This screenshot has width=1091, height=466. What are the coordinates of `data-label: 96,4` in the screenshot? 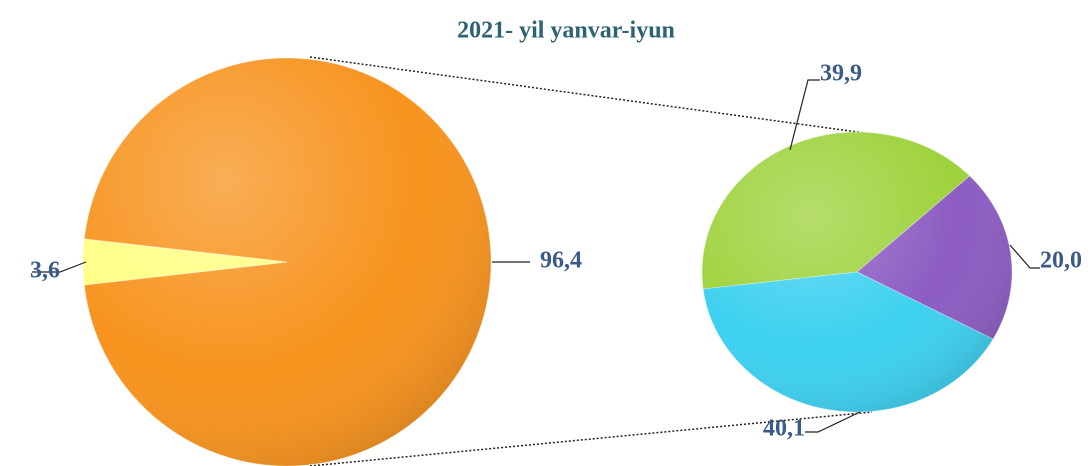 It's located at (561, 261).